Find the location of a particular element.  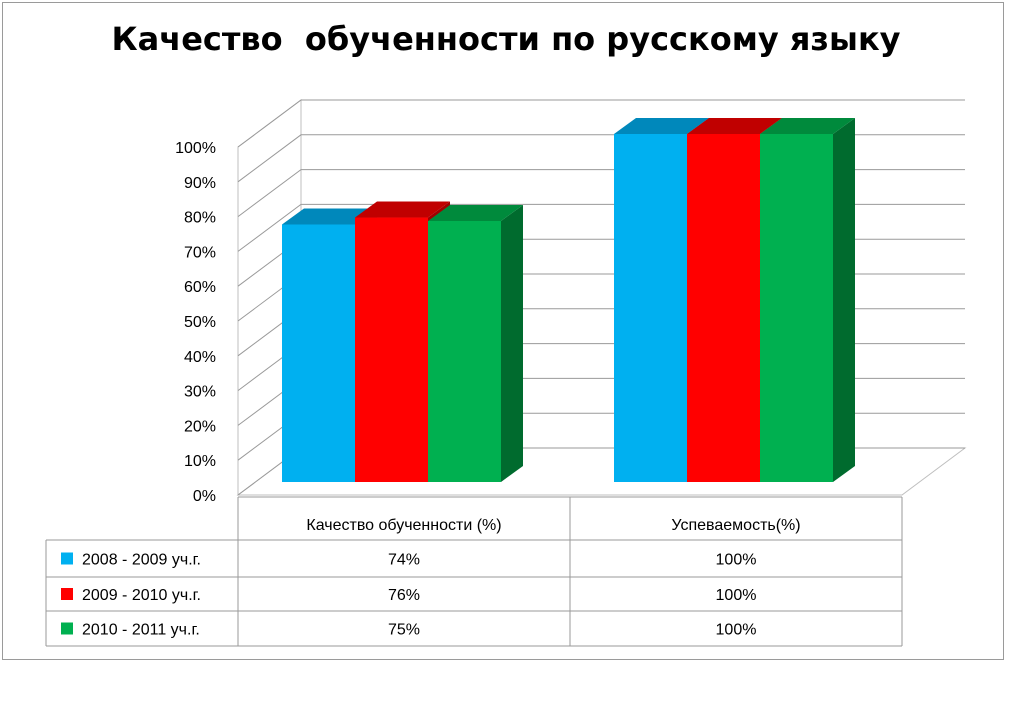

legend-label: 2009 - 2010 уч.г. is located at coordinates (141, 595).